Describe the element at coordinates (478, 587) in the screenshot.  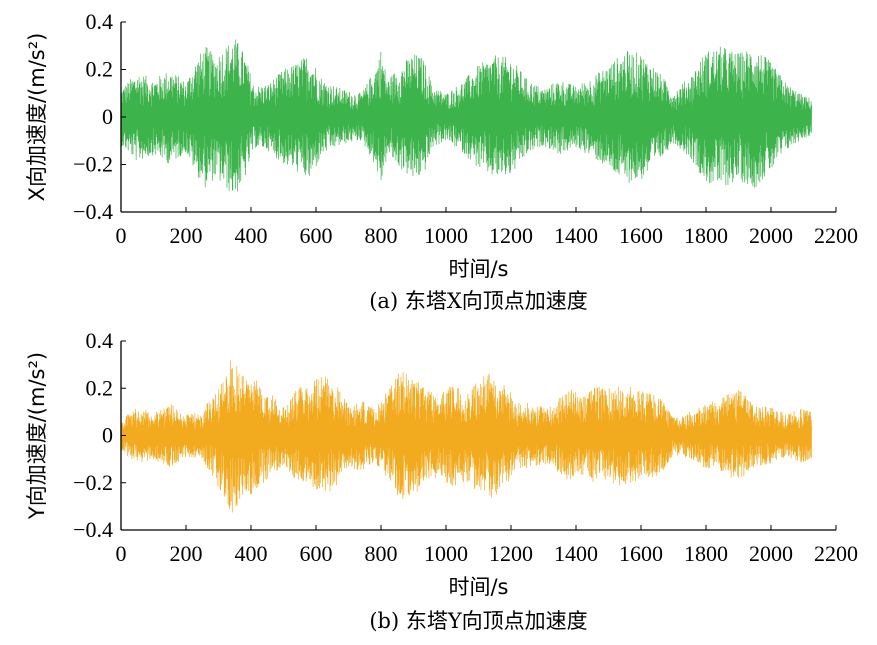
I see `x-axis-label-b: 时间/s` at that location.